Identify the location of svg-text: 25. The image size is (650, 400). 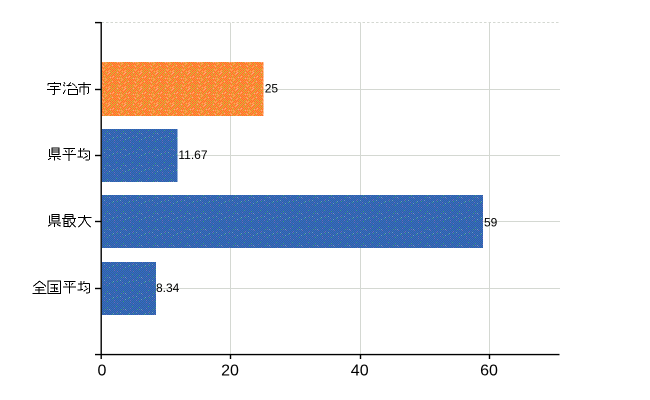
(272, 89).